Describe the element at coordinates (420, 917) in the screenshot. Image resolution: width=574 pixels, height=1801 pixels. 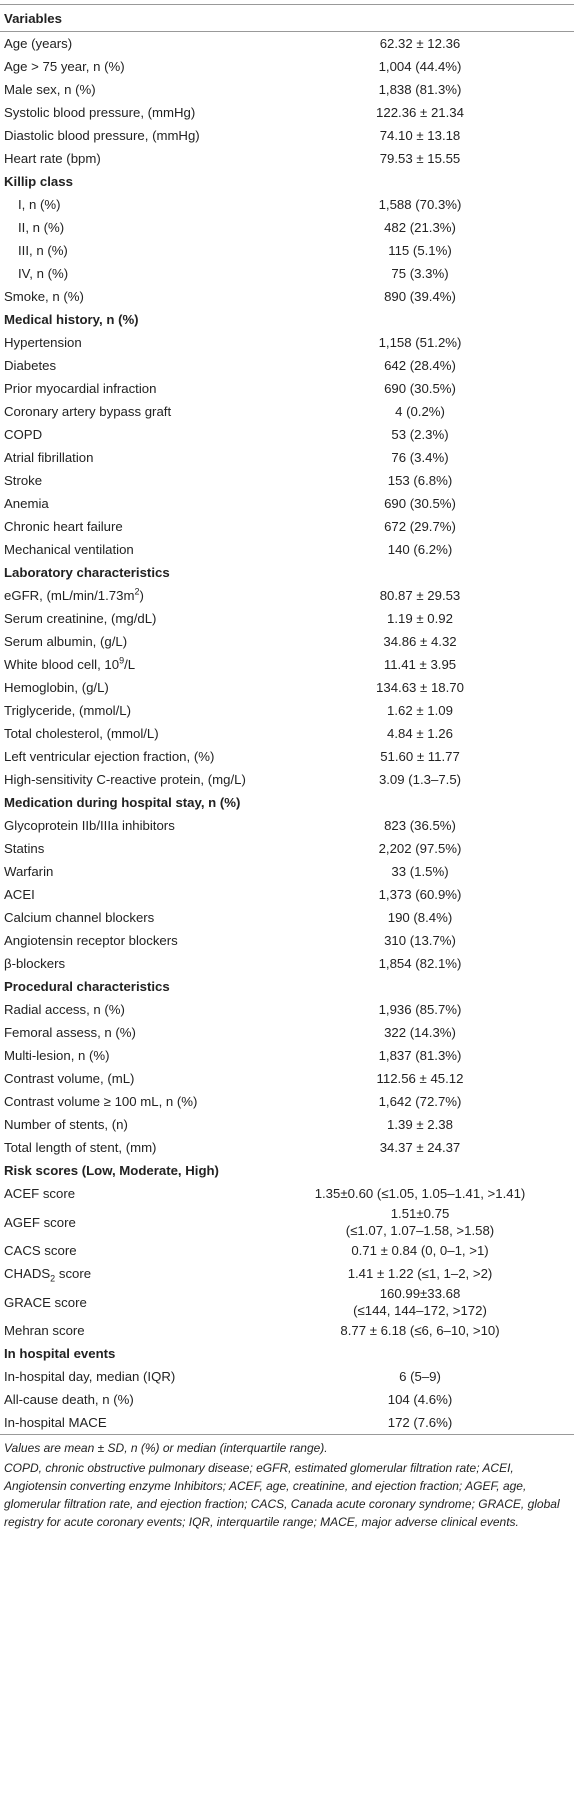
I see `row-value: 190 (8.4%)` at that location.